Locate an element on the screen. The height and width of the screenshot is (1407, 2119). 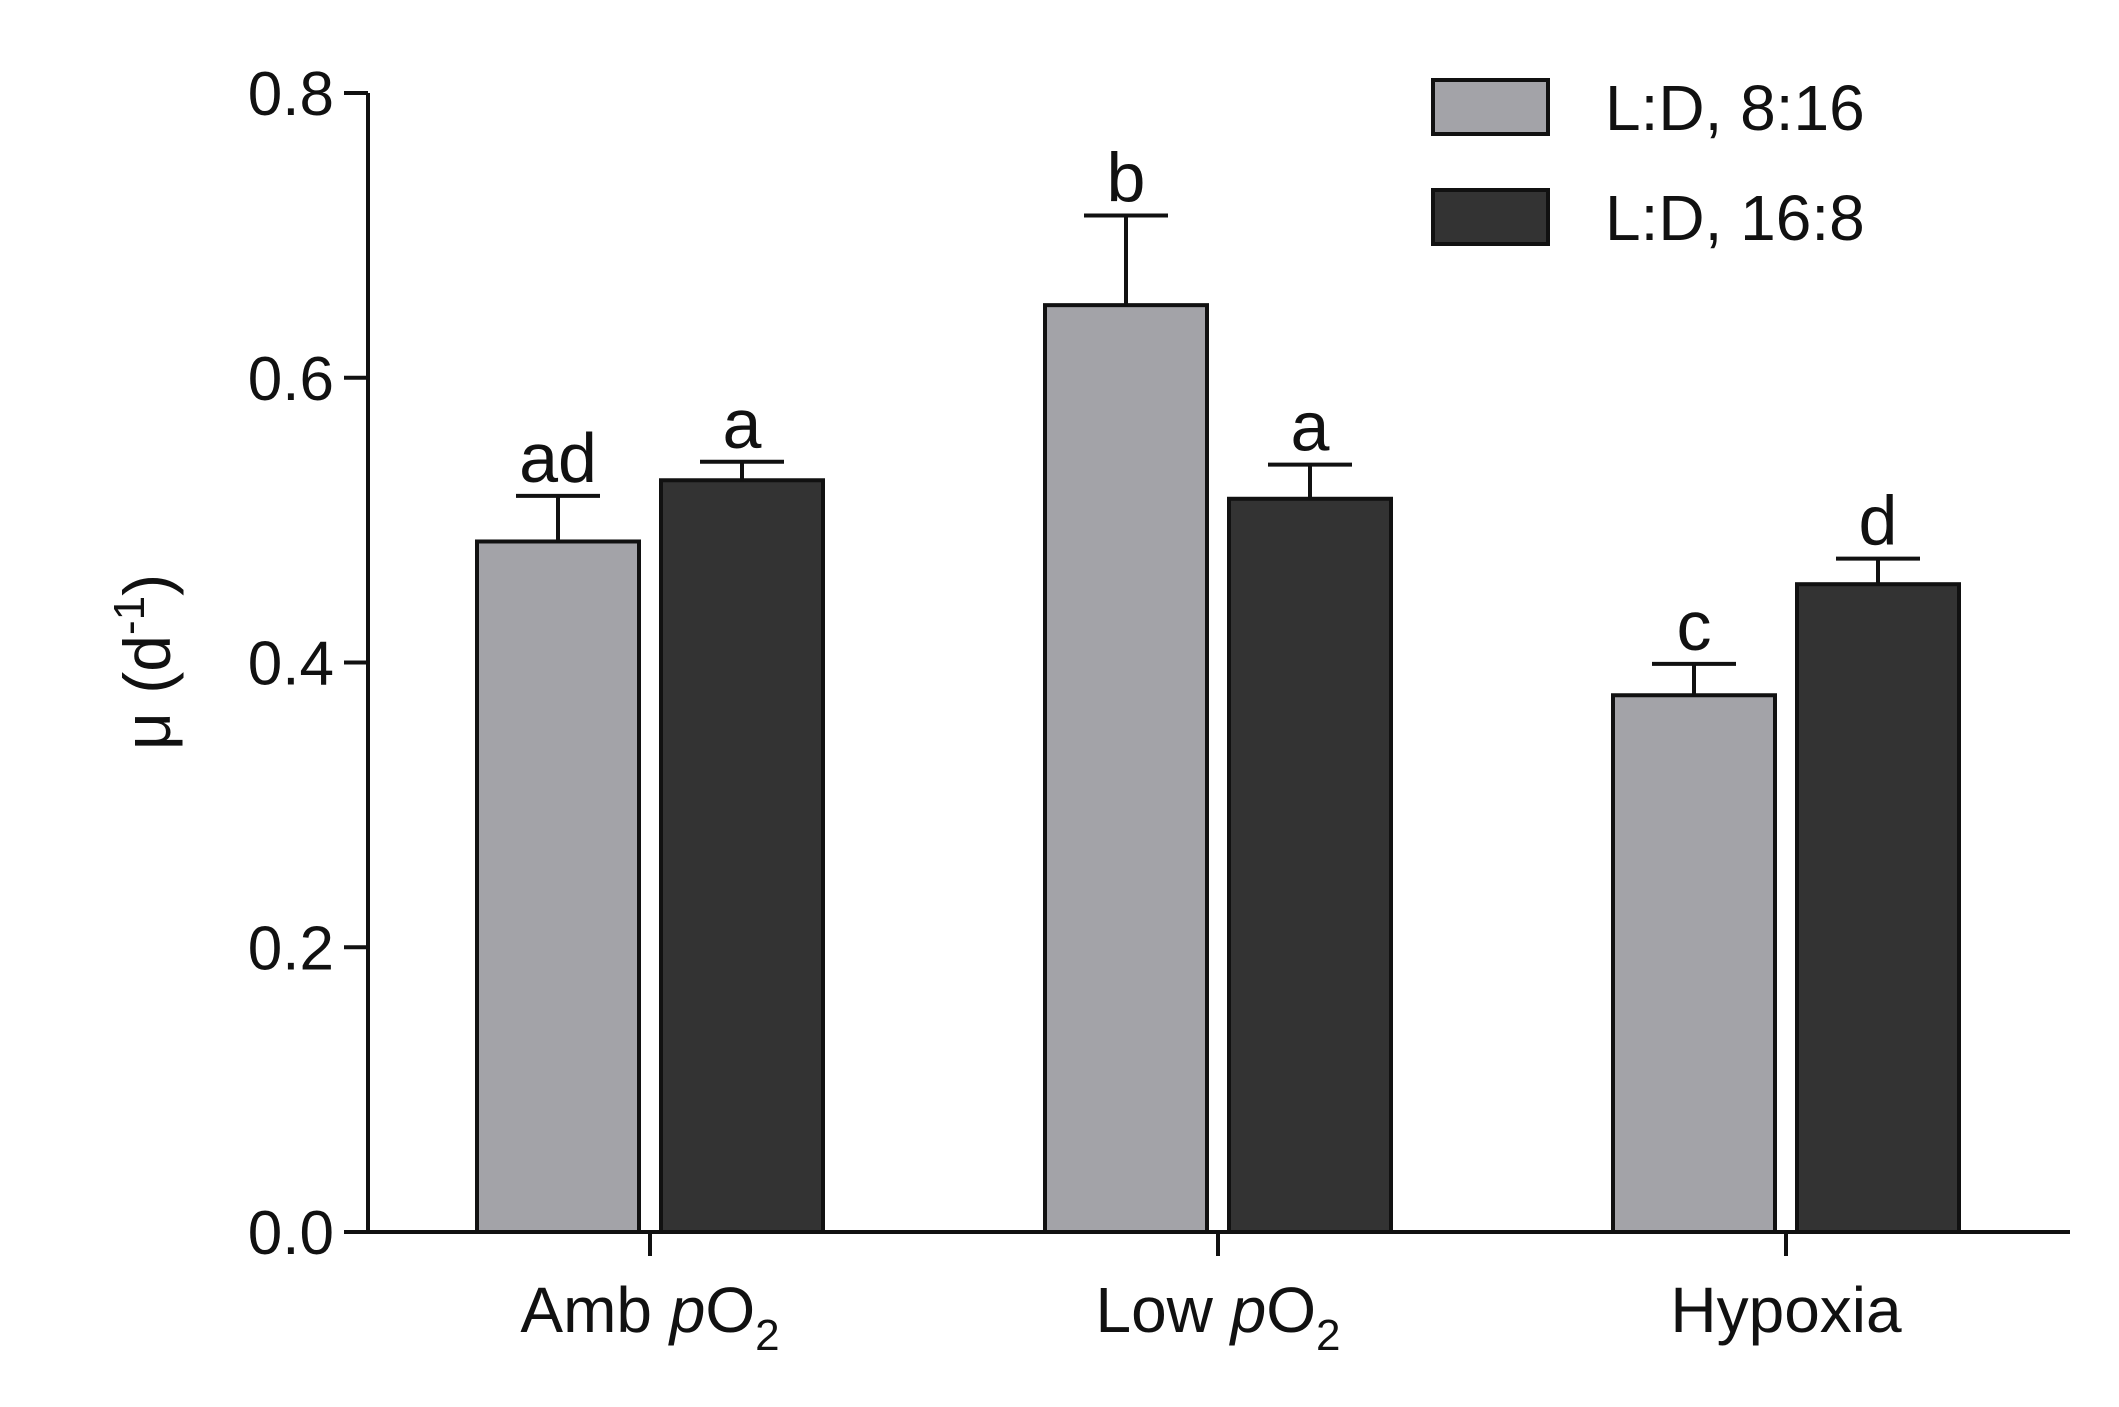
legend-label: L:D, 8:16 is located at coordinates (1735, 108).